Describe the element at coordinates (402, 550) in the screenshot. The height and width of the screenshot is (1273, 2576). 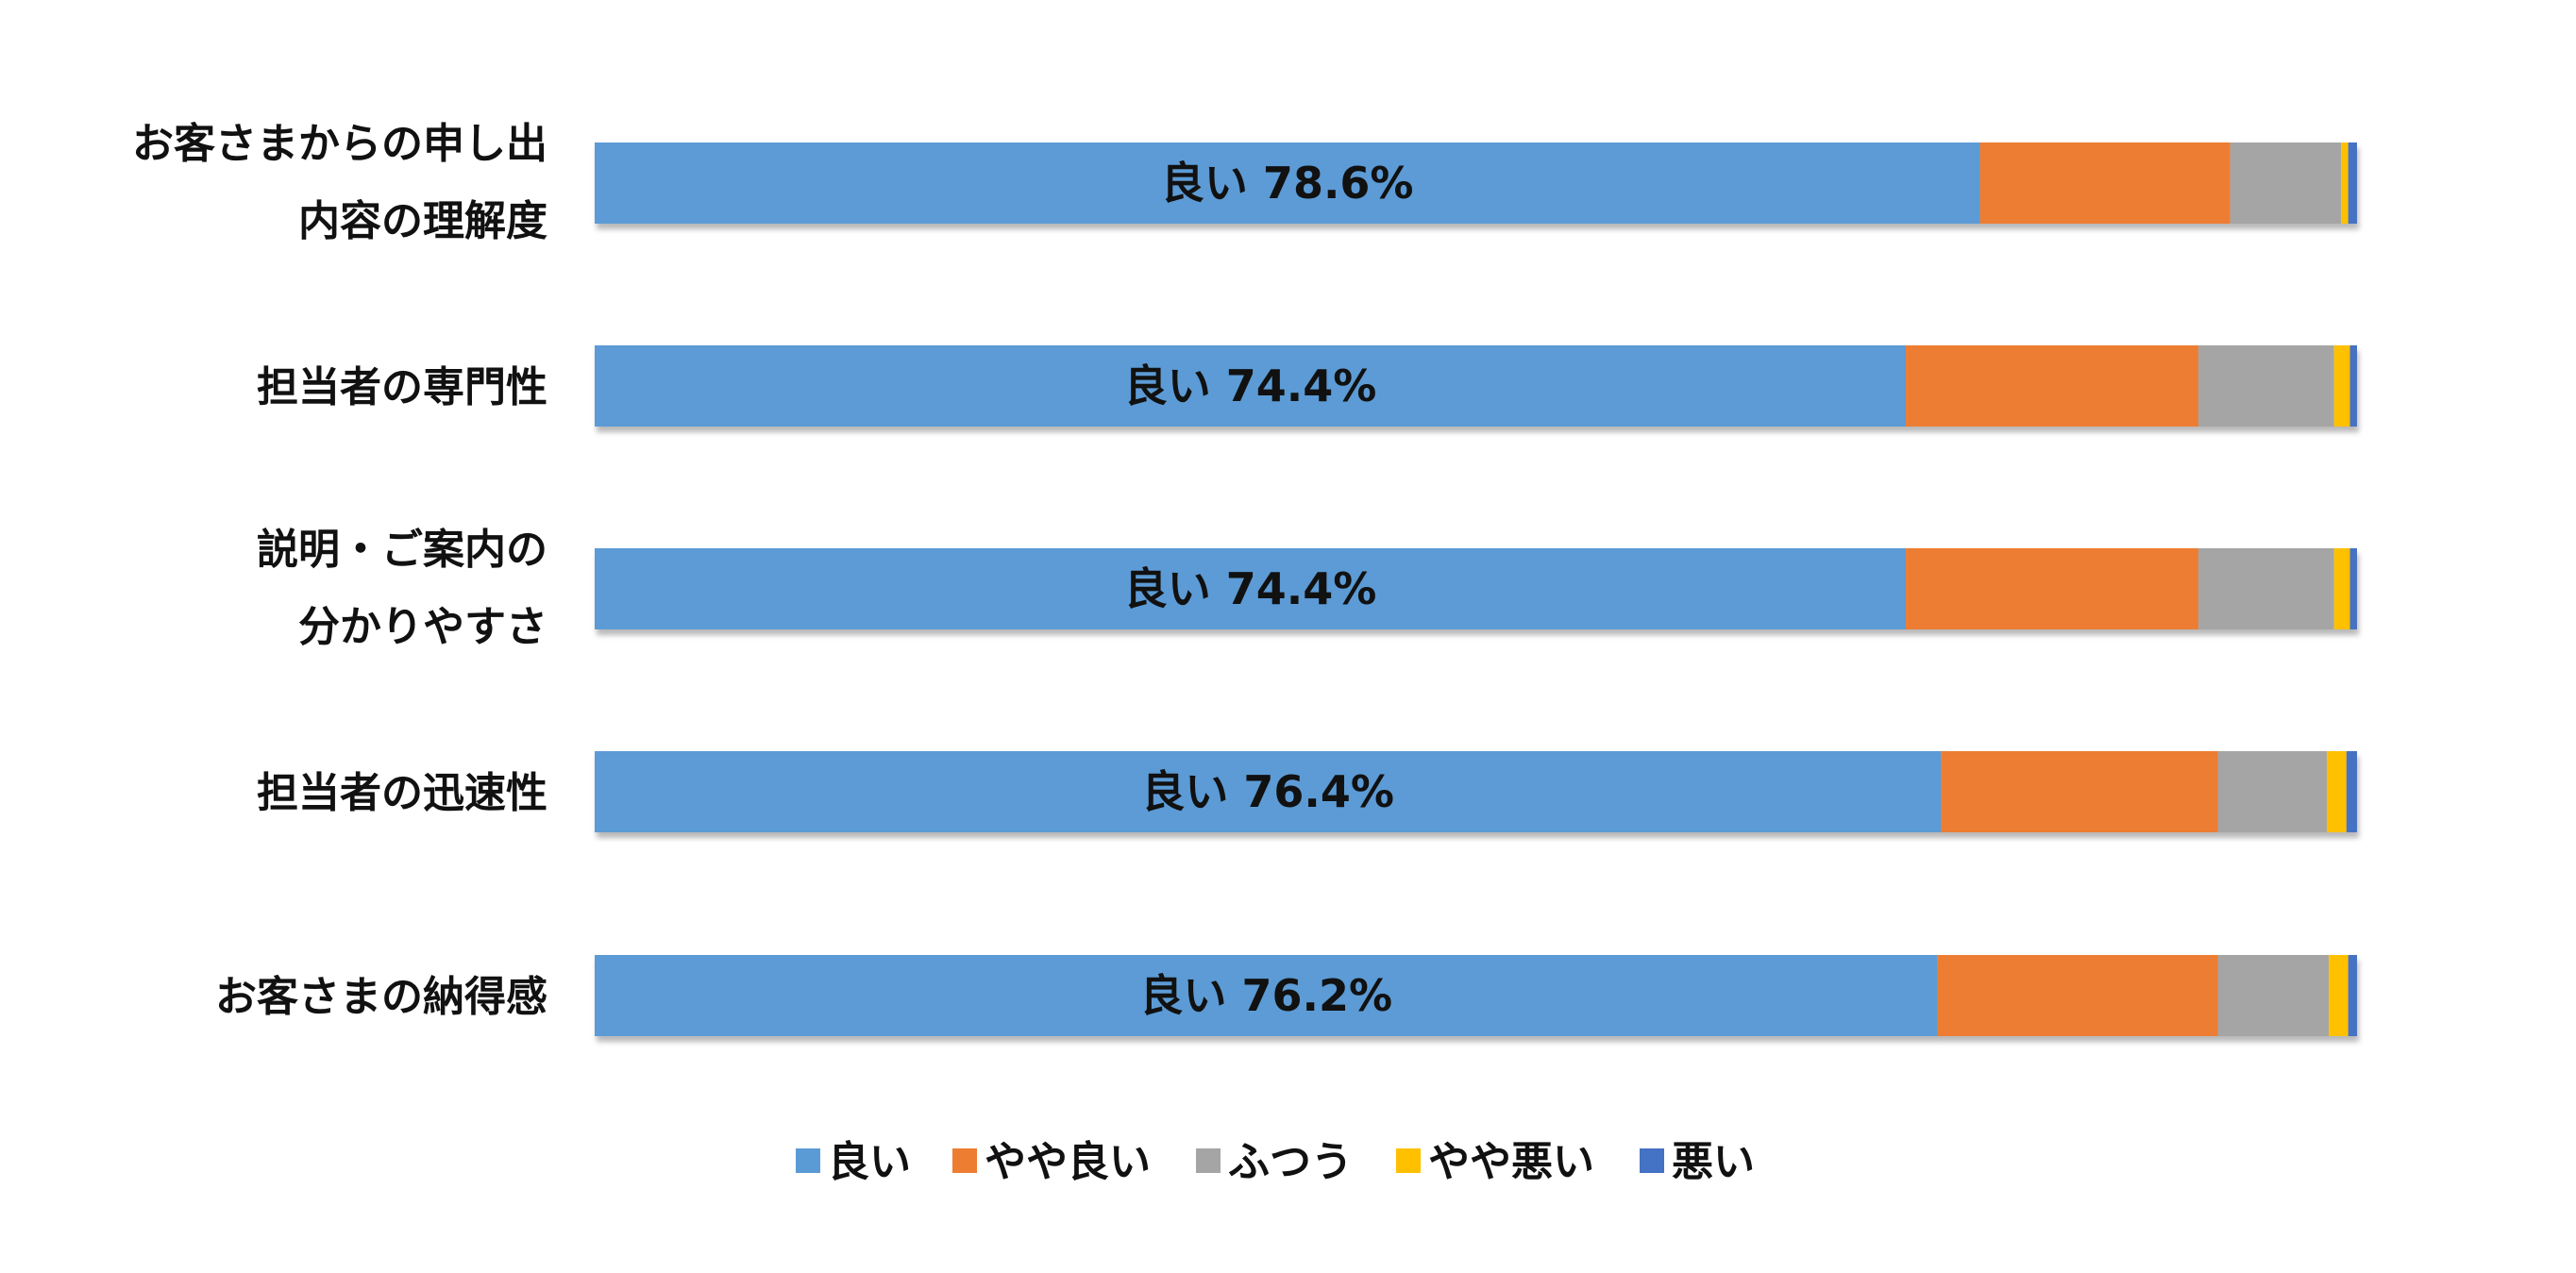
I see `category-label: 説明・ご案内の` at that location.